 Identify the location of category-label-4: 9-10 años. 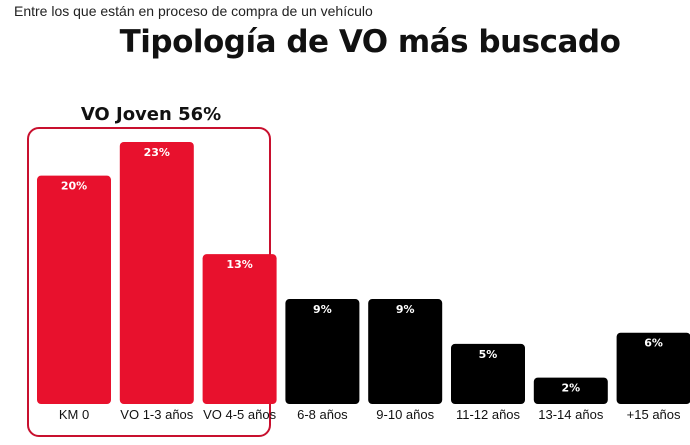
(405, 414).